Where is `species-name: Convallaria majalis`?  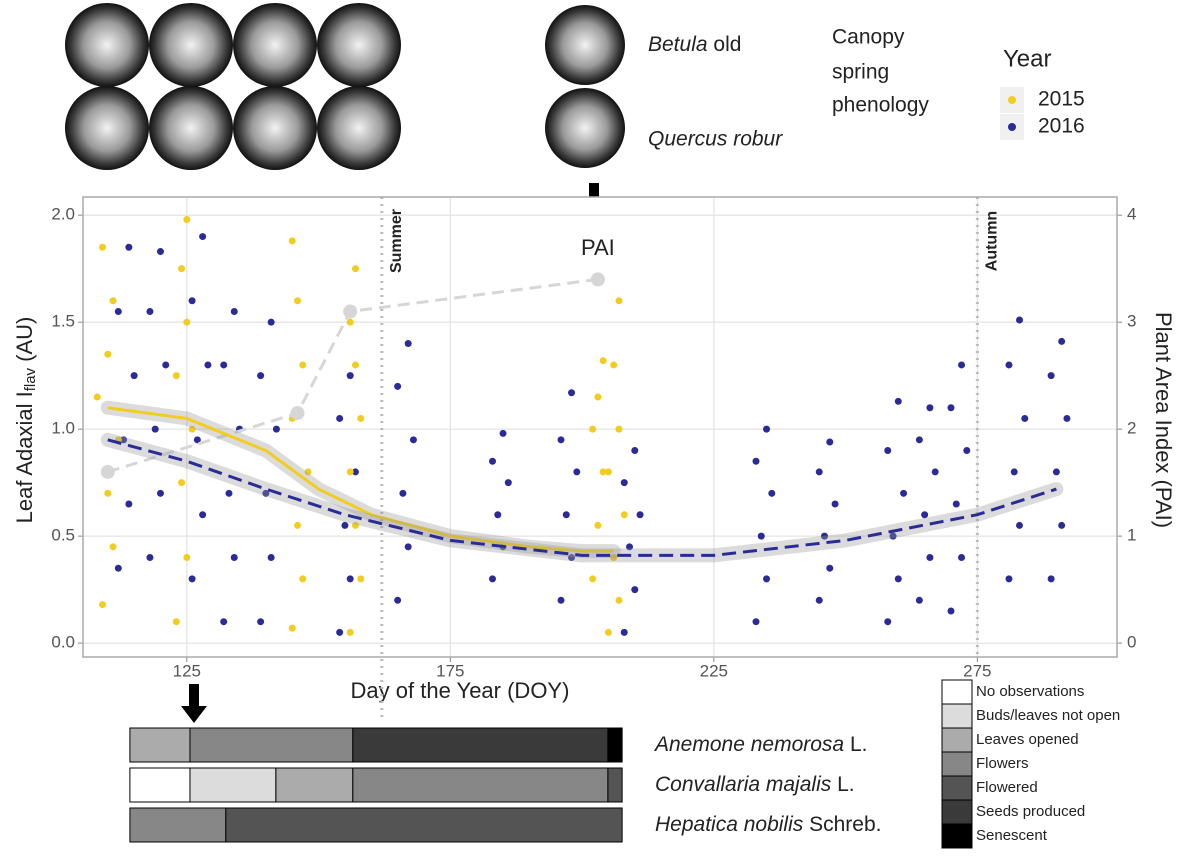 species-name: Convallaria majalis is located at coordinates (743, 784).